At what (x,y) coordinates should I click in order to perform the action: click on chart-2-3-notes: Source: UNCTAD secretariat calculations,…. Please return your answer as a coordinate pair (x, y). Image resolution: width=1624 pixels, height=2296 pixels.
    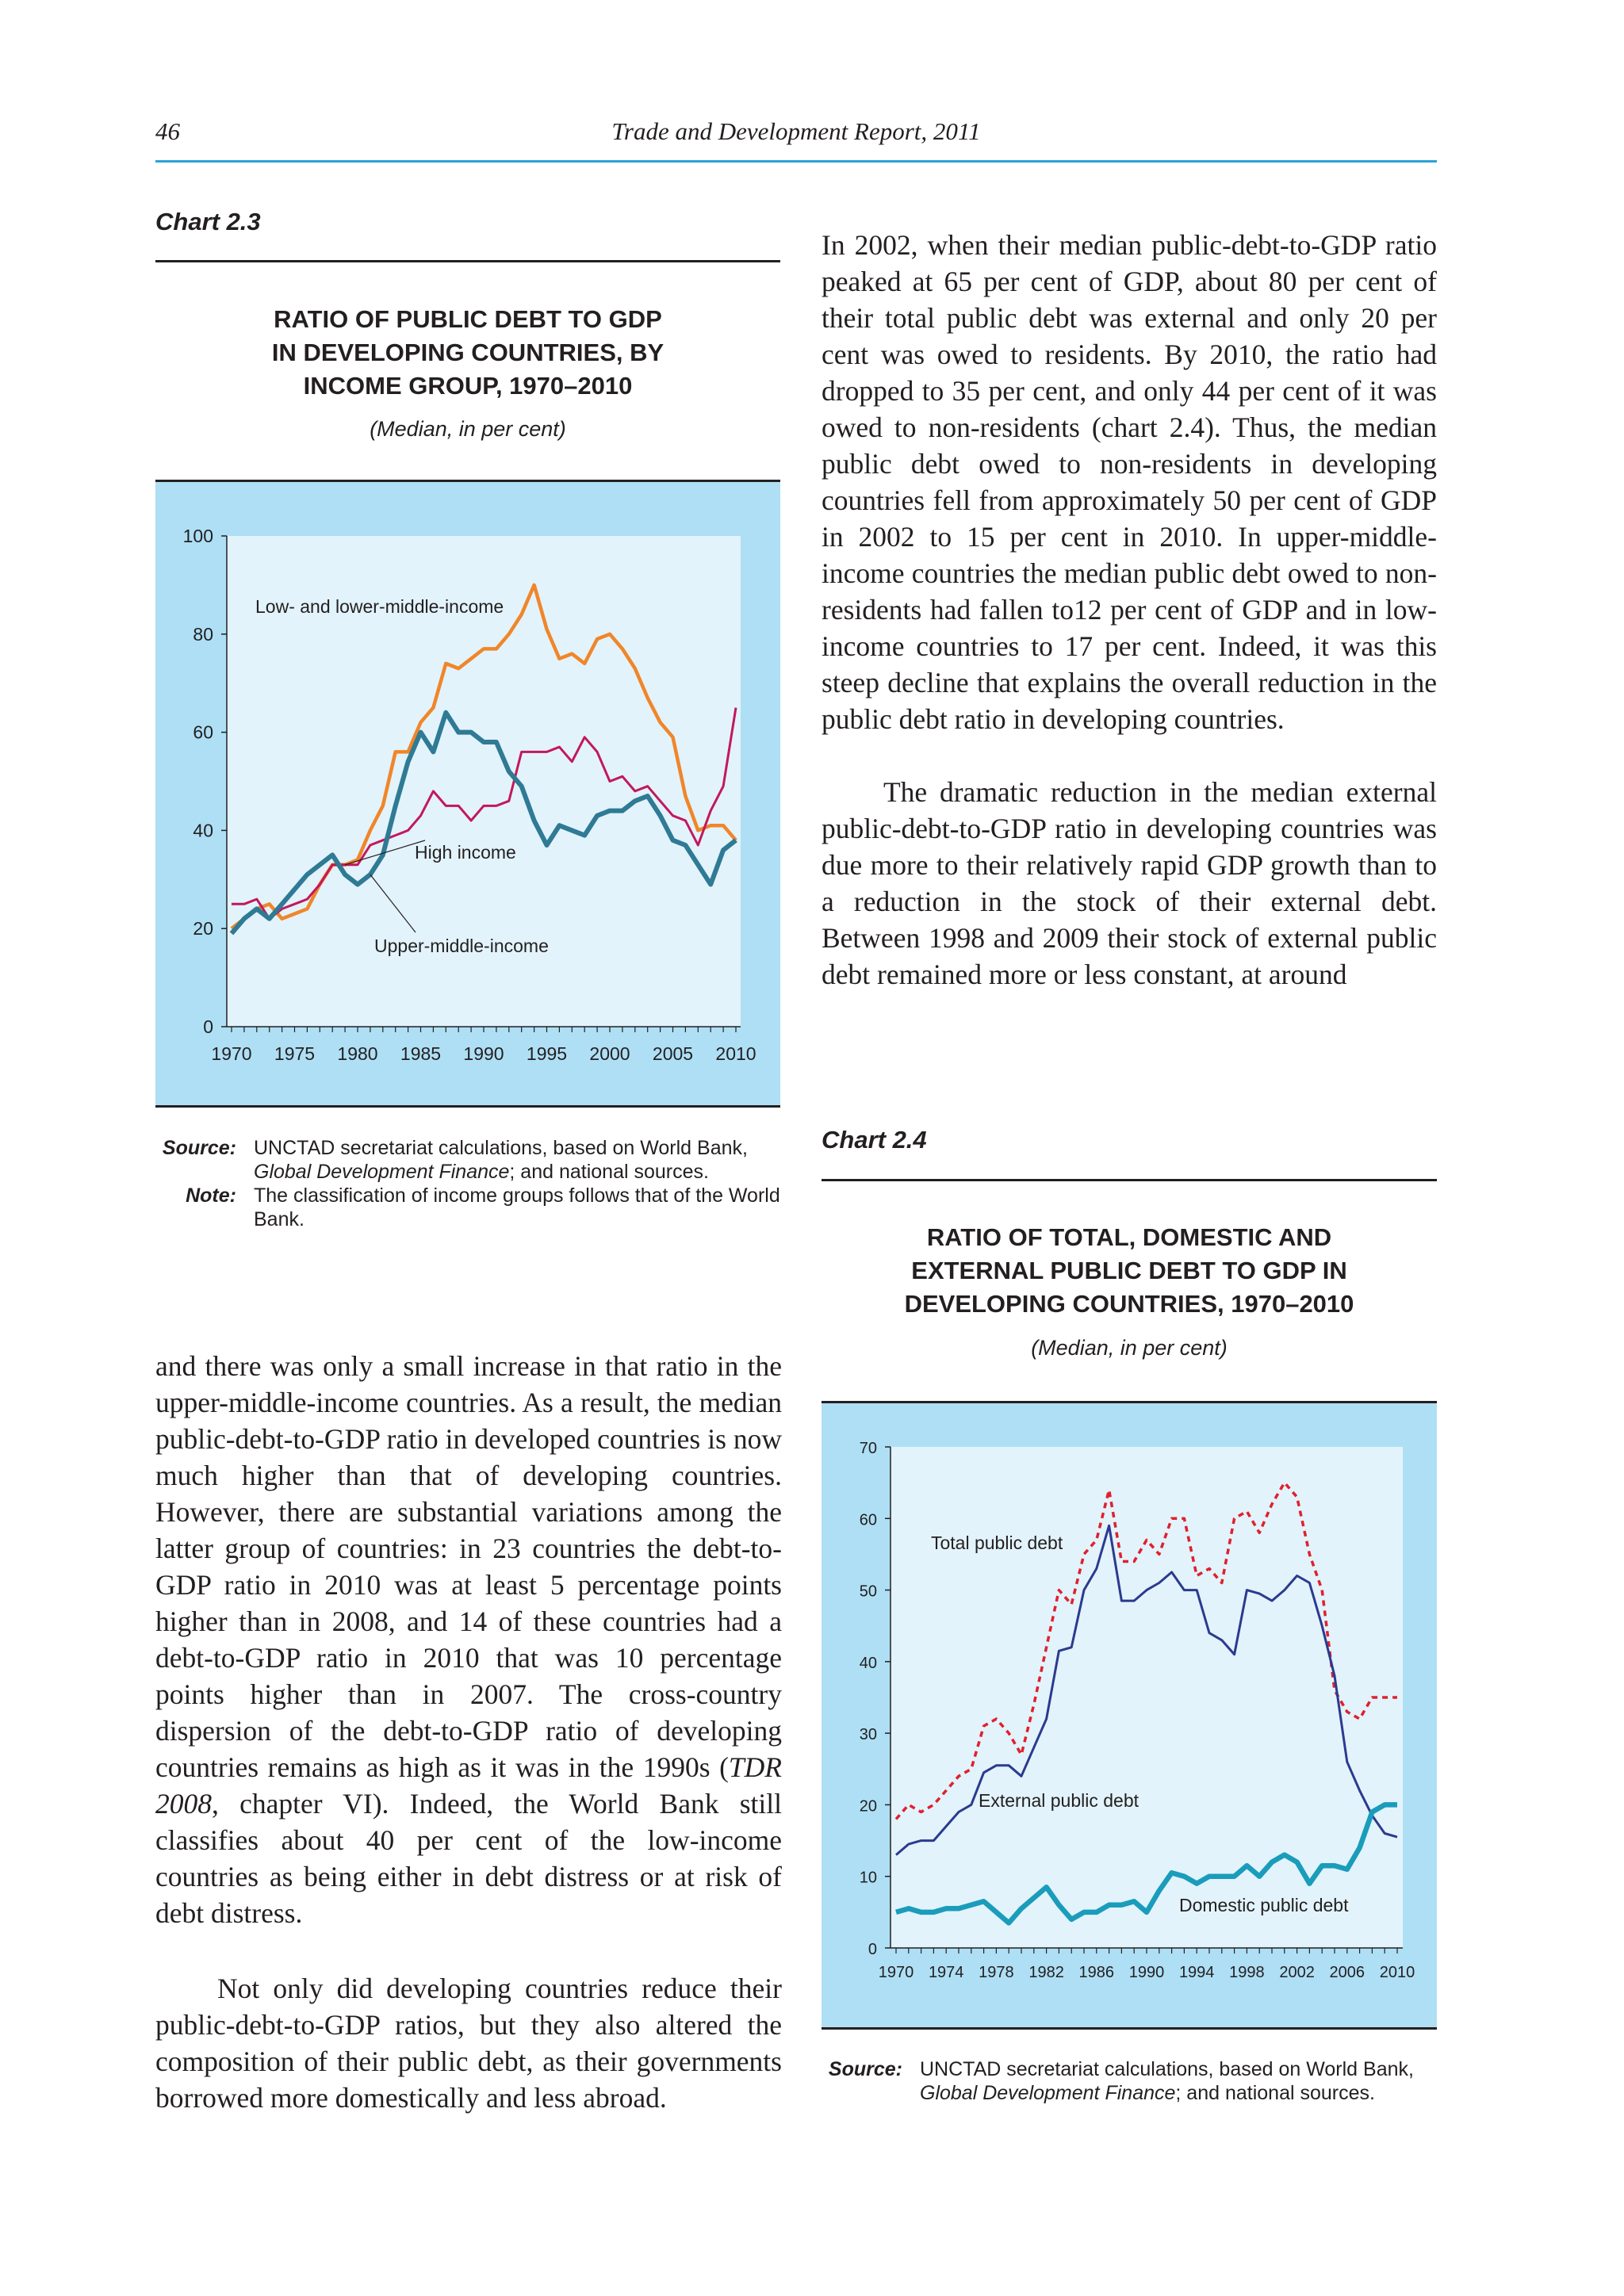
    Looking at the image, I should click on (468, 1183).